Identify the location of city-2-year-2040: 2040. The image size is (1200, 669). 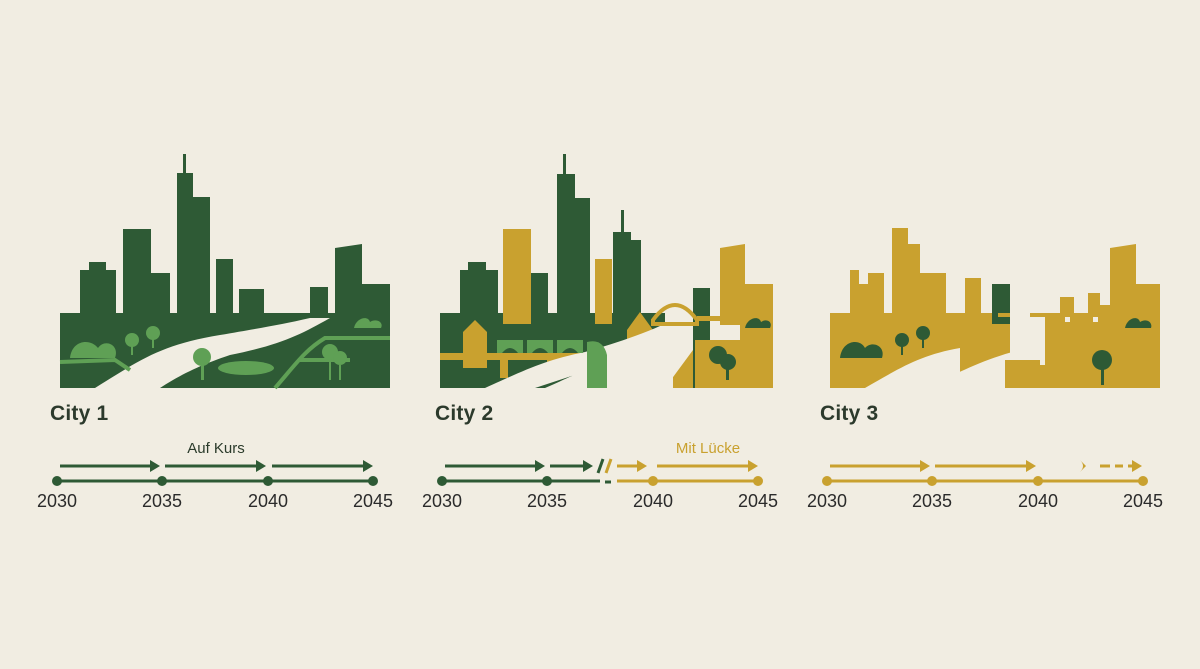
(653, 501).